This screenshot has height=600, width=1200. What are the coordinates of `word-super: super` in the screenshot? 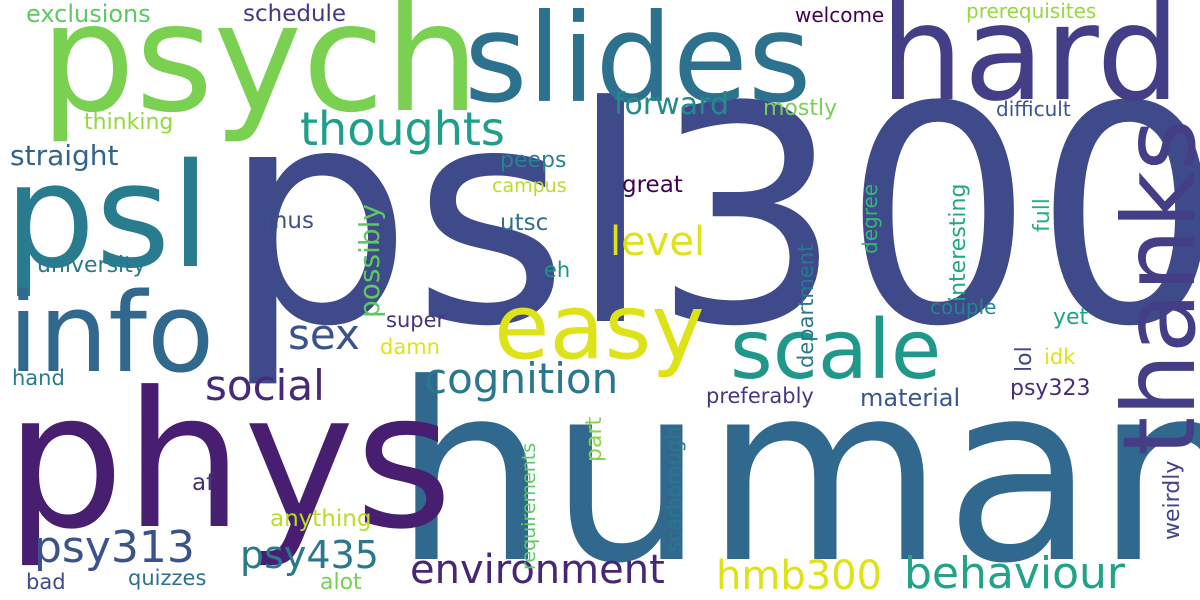 It's located at (416, 320).